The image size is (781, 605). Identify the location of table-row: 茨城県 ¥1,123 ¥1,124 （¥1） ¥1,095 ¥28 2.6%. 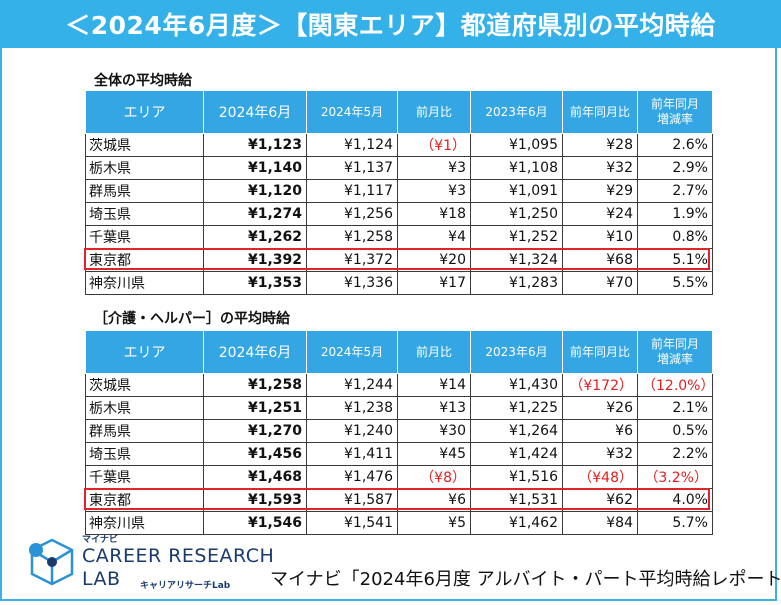
(399, 145).